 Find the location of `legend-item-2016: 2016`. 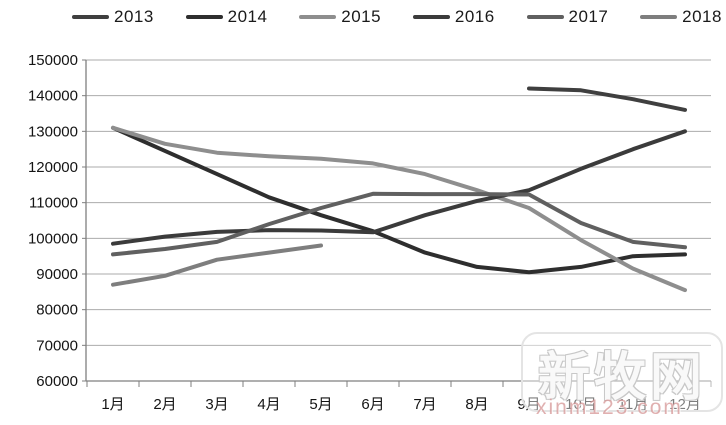

legend-item-2016: 2016 is located at coordinates (453, 17).